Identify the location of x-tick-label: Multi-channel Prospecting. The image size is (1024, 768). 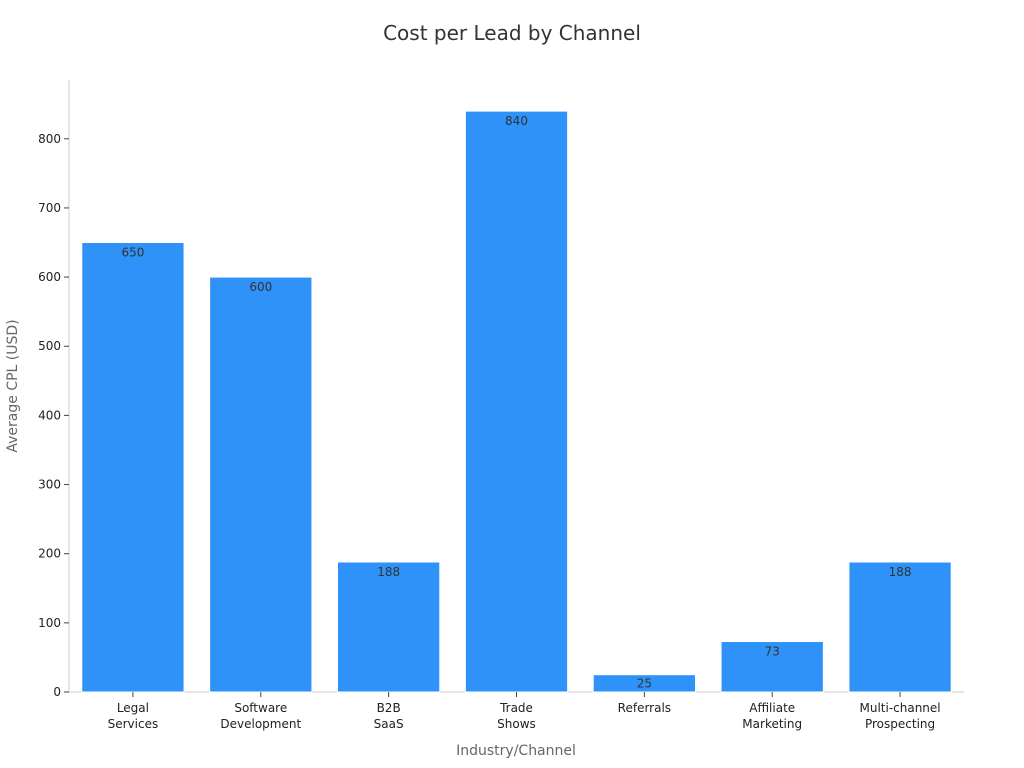
(899, 716).